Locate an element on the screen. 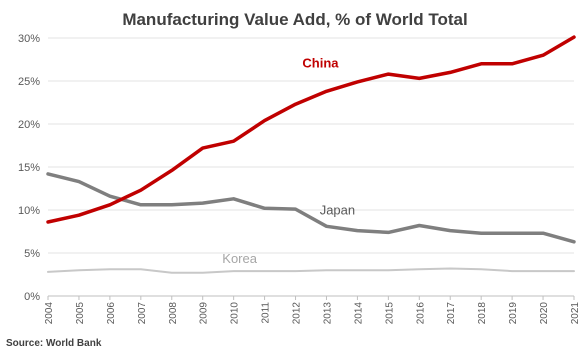 This screenshot has width=579, height=351. x-tick-label: 2010 is located at coordinates (235, 313).